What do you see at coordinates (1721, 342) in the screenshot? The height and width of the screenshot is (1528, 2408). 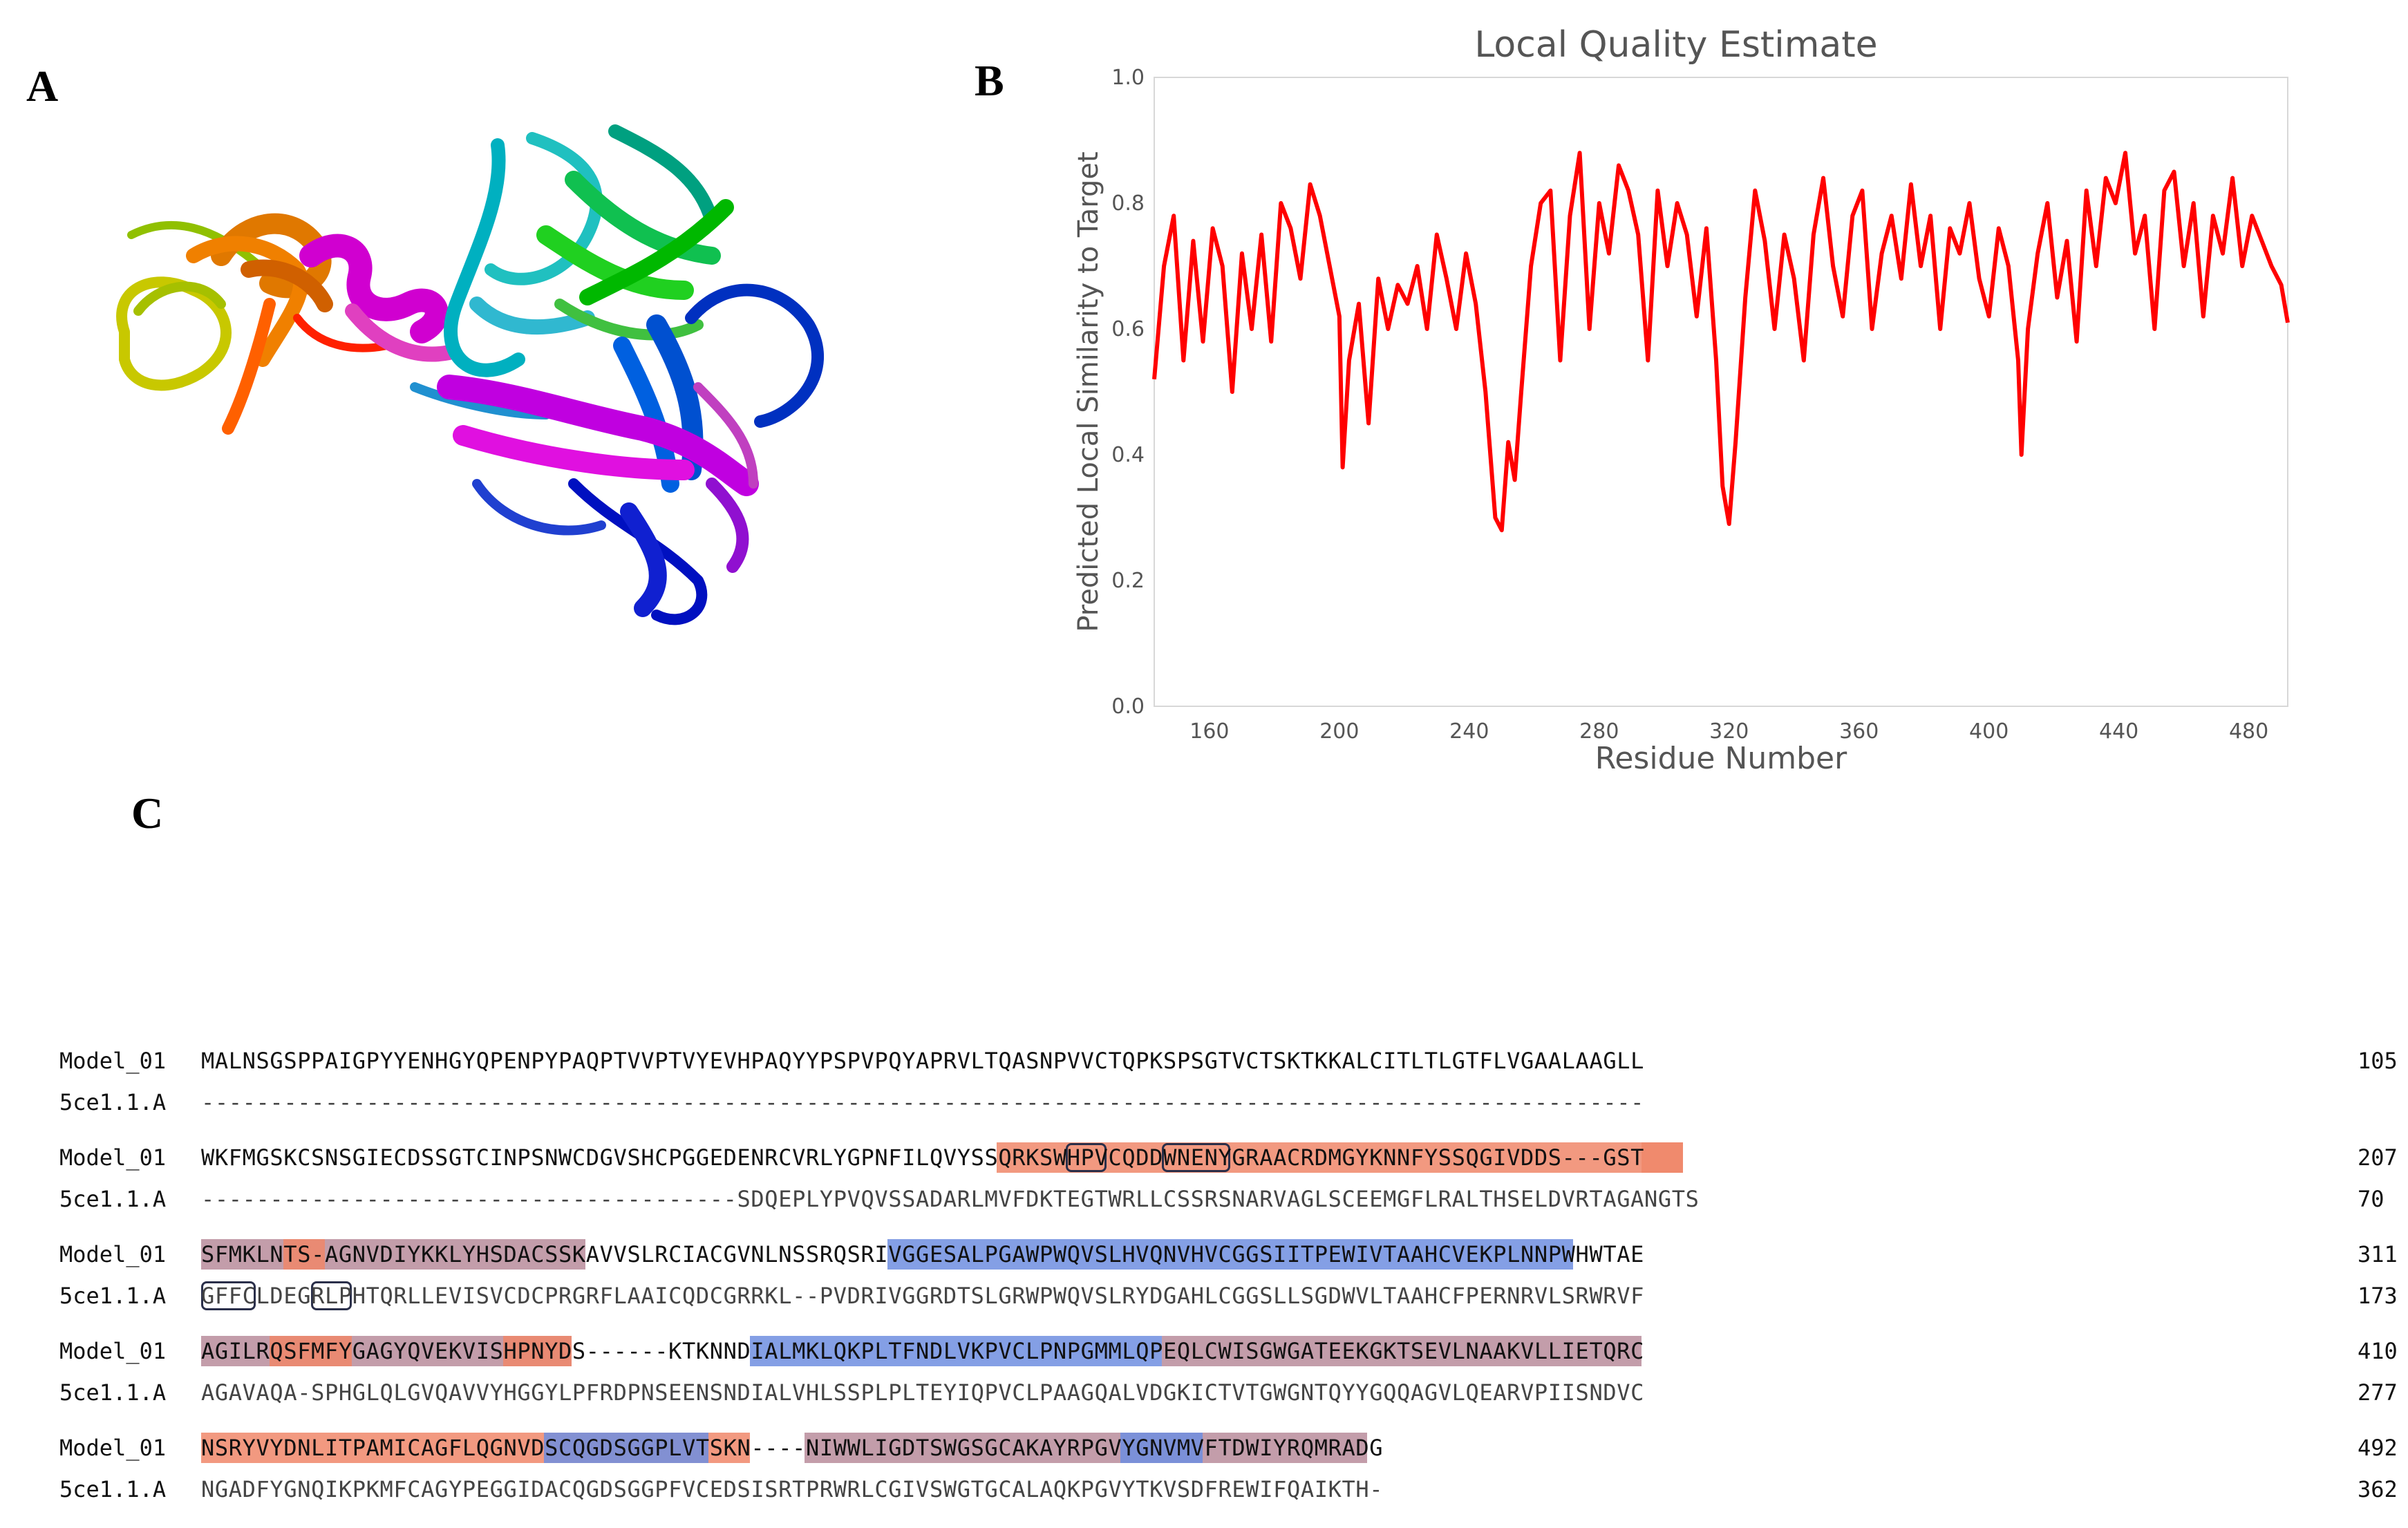 I see `series-line` at bounding box center [1721, 342].